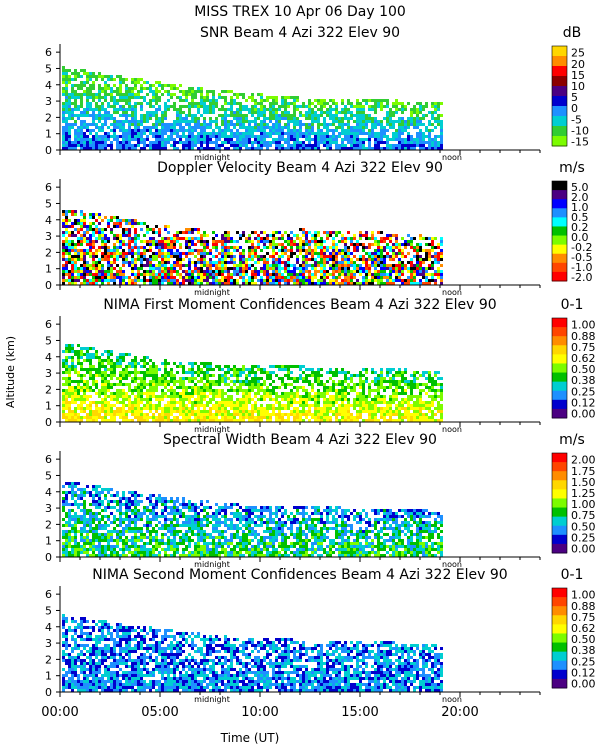 The width and height of the screenshot is (600, 750). I want to click on colorbar-label: -10, so click(580, 130).